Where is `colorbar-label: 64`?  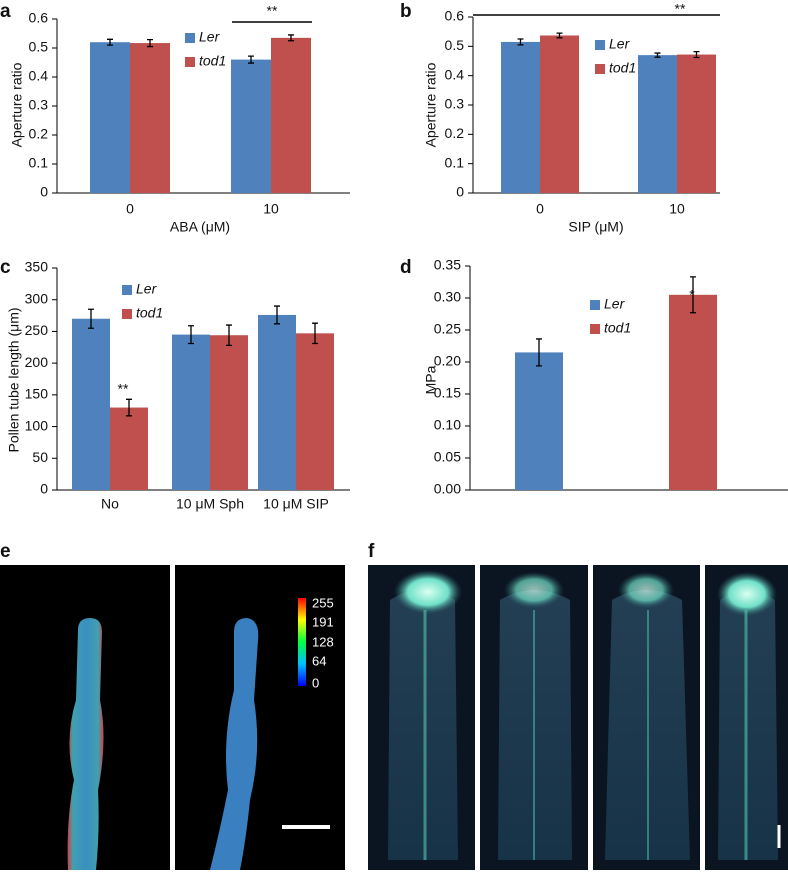
colorbar-label: 64 is located at coordinates (319, 660).